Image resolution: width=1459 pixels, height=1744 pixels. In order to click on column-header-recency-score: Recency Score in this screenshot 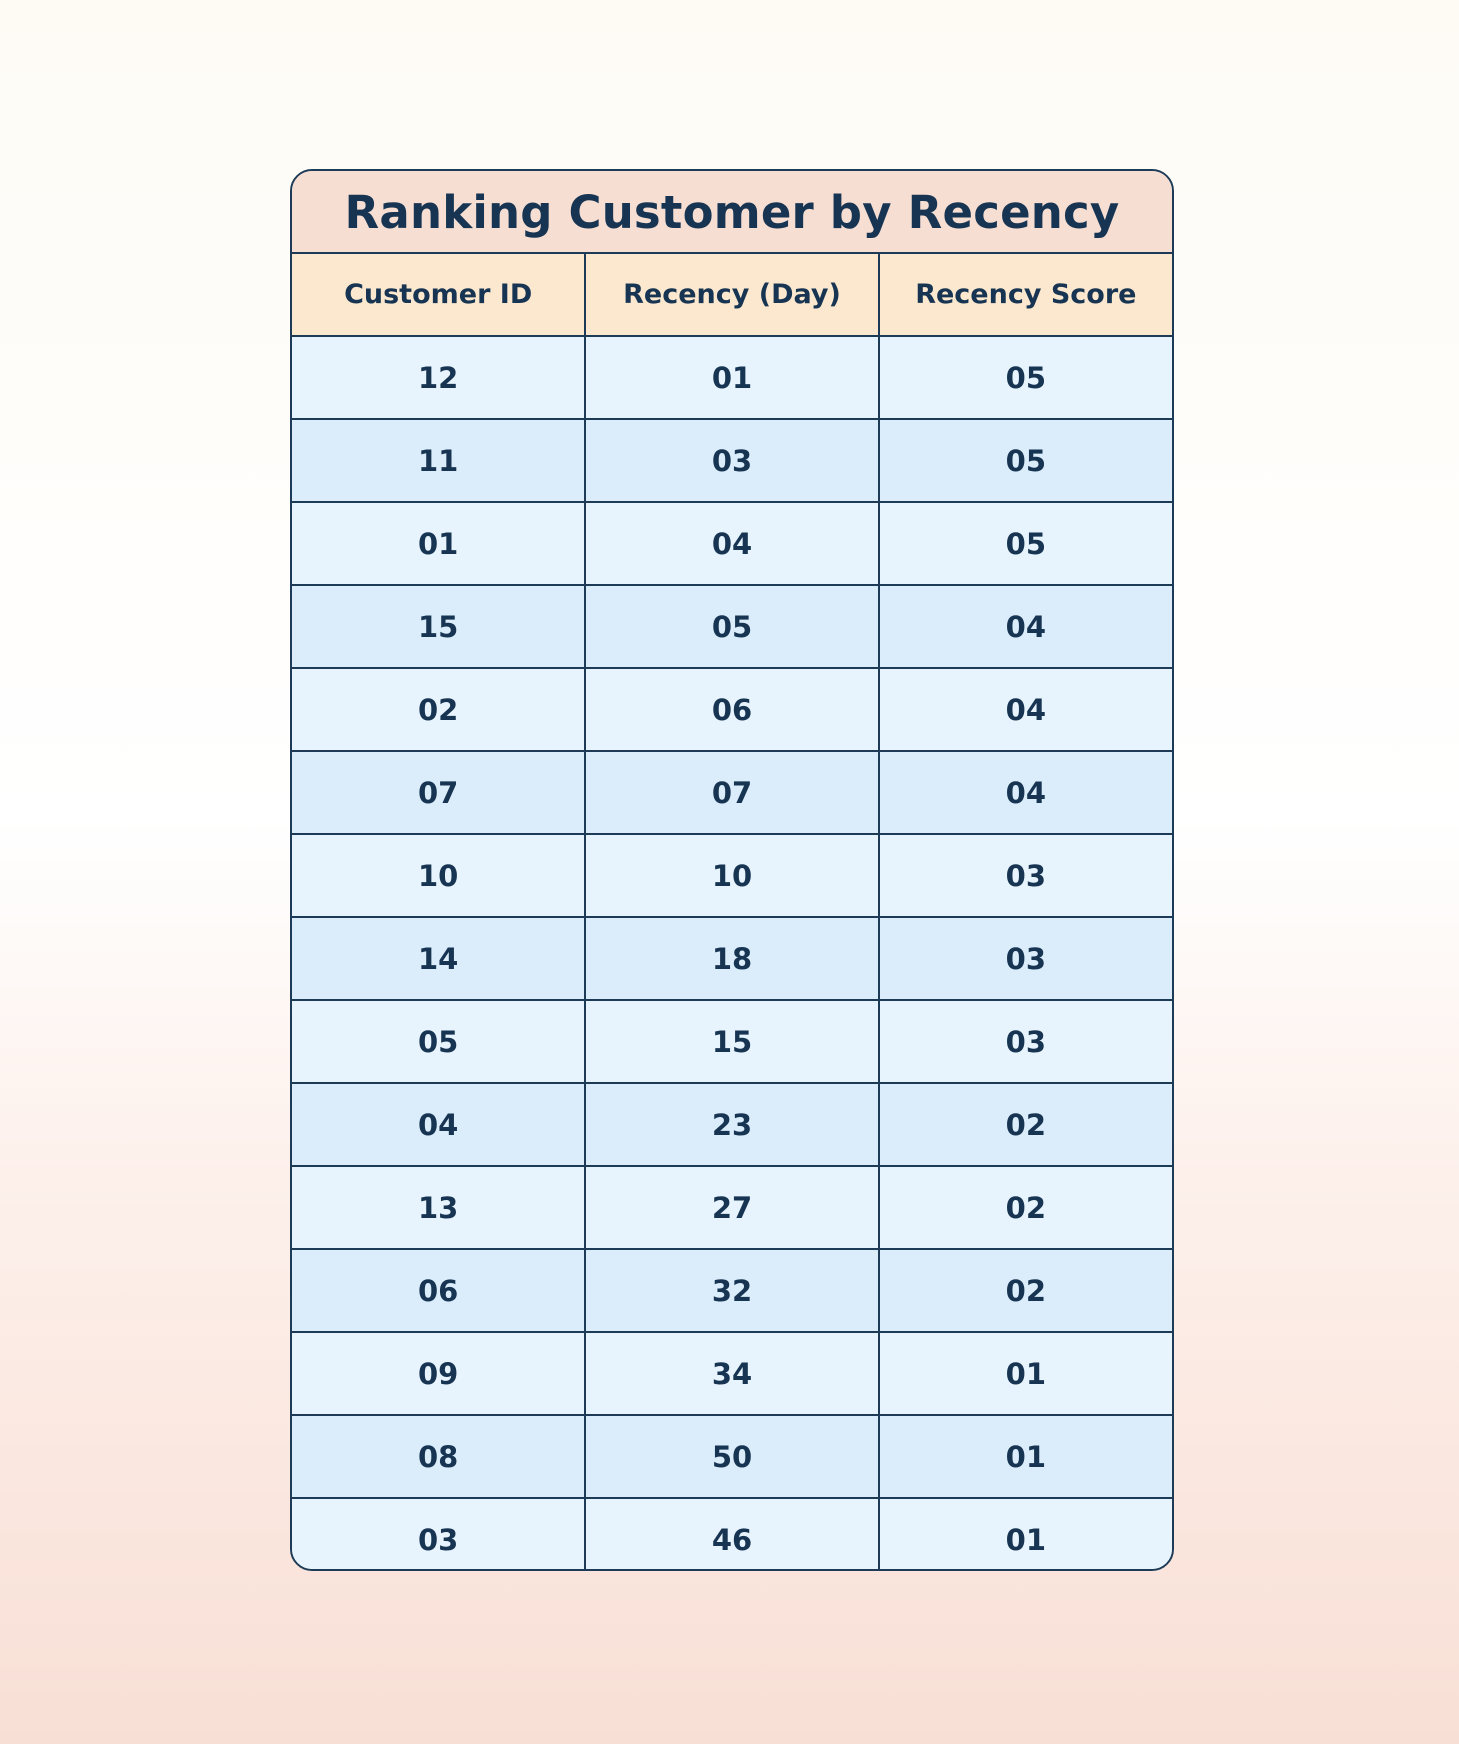, I will do `click(1024, 295)`.